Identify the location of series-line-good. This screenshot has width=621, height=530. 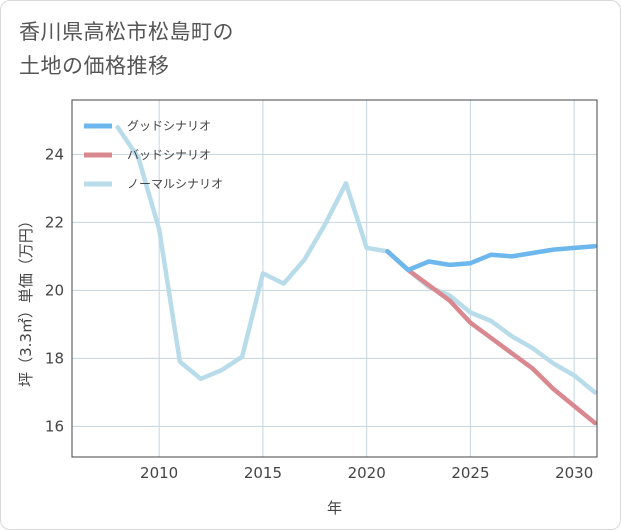
(491, 258).